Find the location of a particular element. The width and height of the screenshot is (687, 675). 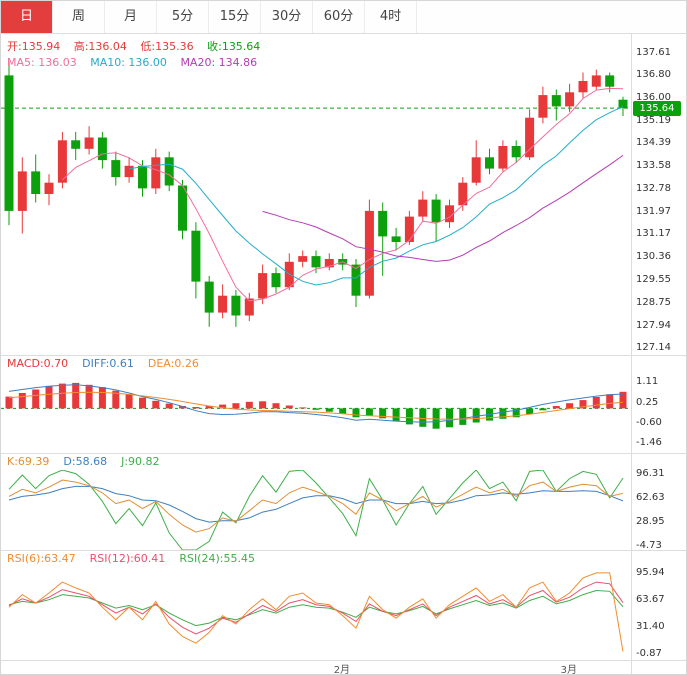

y-axis-label: 137.61 is located at coordinates (653, 52).